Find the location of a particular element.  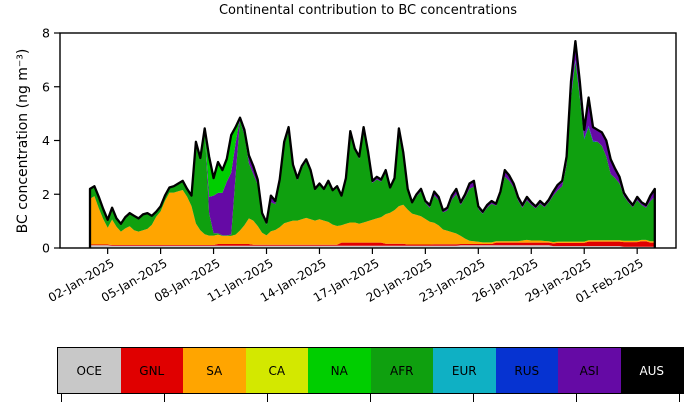

area-SA is located at coordinates (372, 217).